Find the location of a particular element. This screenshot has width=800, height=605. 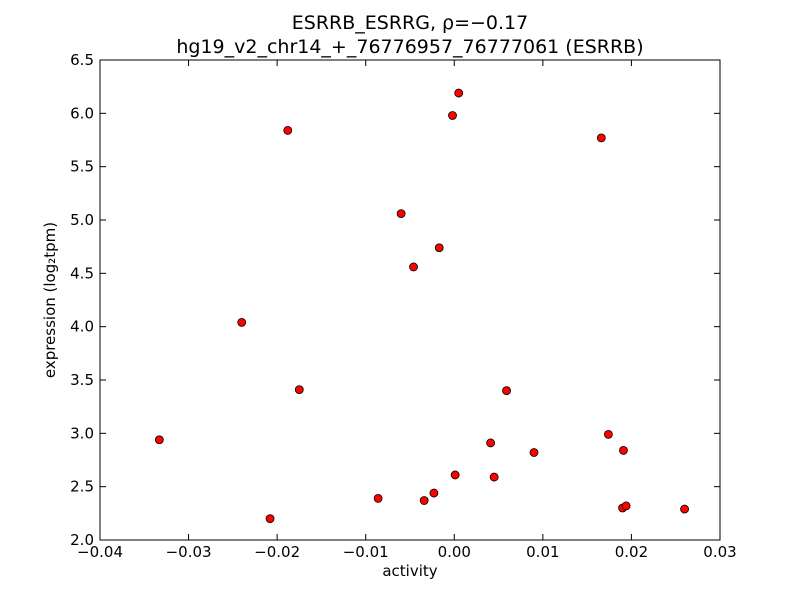

y-tick-label: 4.0 is located at coordinates (82, 327).